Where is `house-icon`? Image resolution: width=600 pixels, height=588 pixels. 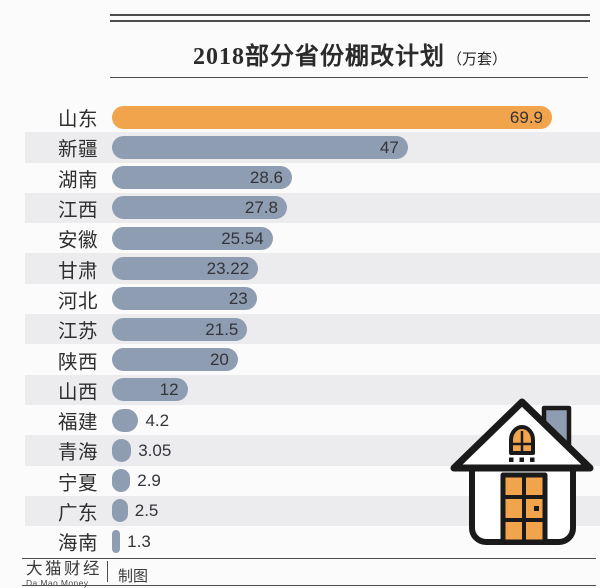
house-icon is located at coordinates (522, 471).